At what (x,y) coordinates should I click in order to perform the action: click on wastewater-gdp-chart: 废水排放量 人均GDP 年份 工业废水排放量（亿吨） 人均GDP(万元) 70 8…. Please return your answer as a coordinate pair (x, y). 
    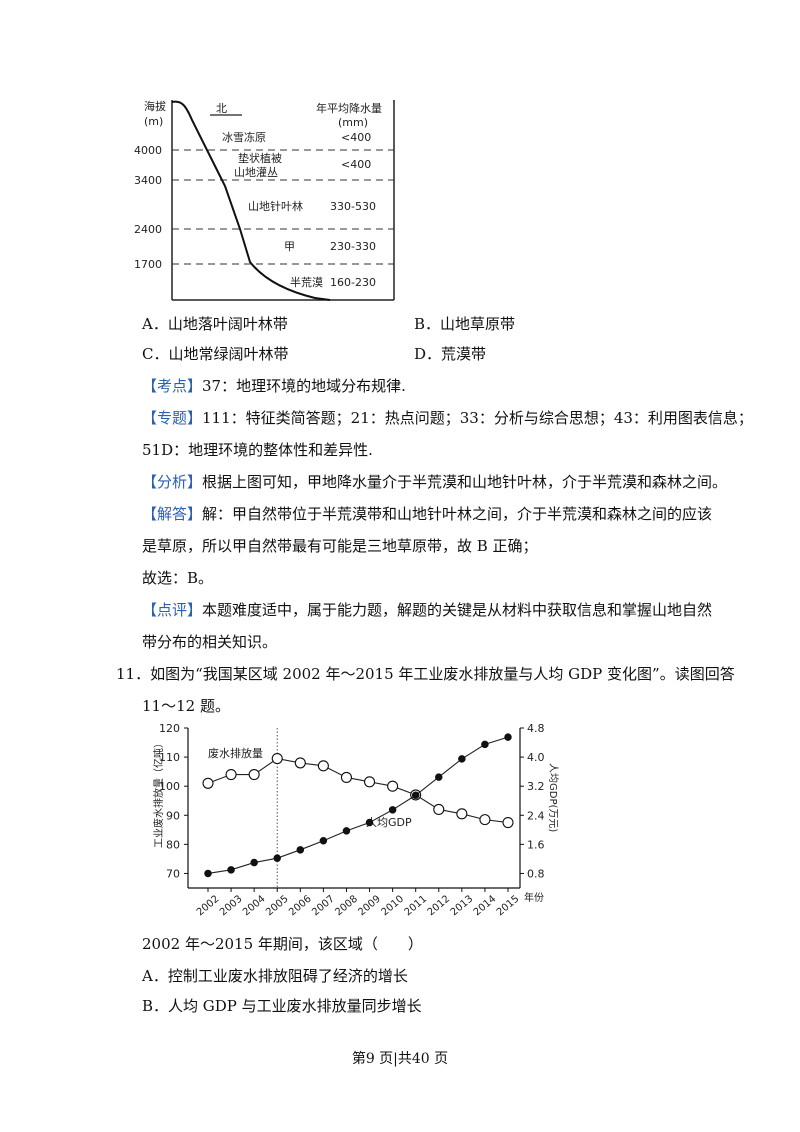
    Looking at the image, I should click on (350, 820).